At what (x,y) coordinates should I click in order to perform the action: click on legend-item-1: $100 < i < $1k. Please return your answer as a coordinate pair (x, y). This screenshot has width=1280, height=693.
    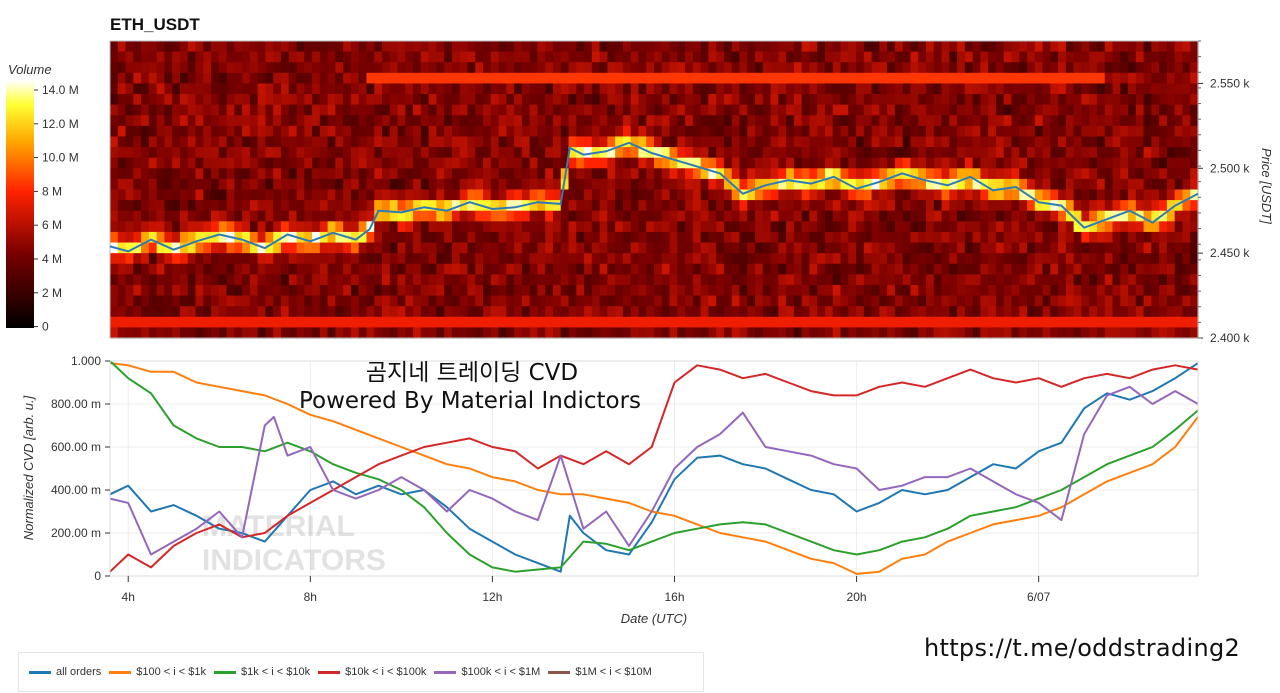
    Looking at the image, I should click on (157, 672).